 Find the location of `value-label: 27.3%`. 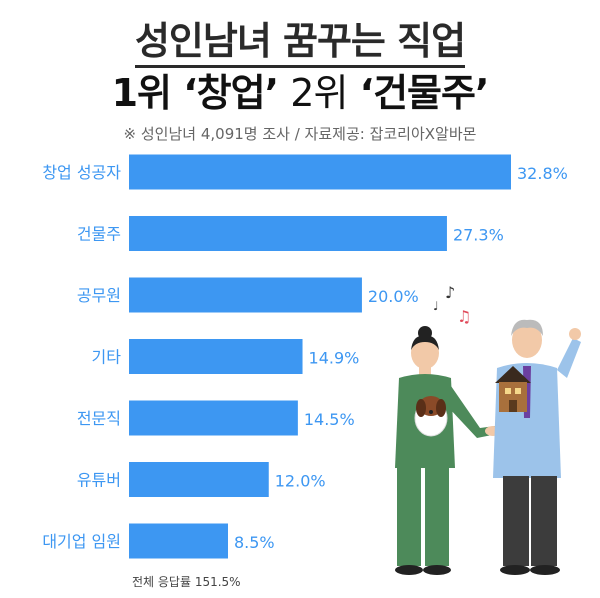

value-label: 27.3% is located at coordinates (478, 235).